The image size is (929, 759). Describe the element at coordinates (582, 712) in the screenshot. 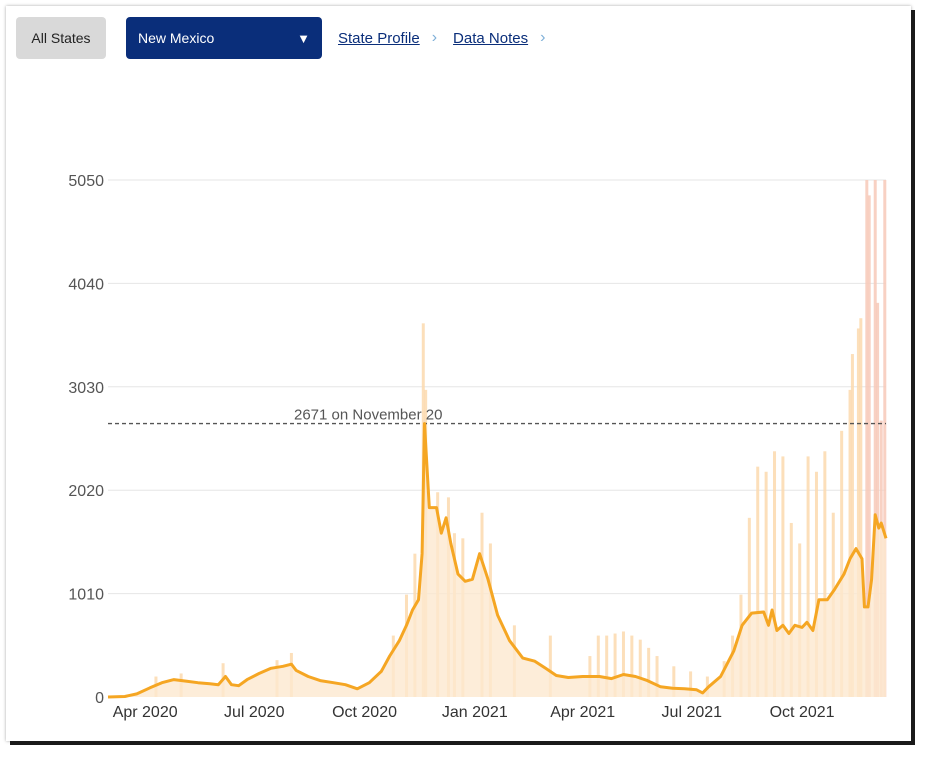

I see `x-tick-label: Apr 2021` at that location.